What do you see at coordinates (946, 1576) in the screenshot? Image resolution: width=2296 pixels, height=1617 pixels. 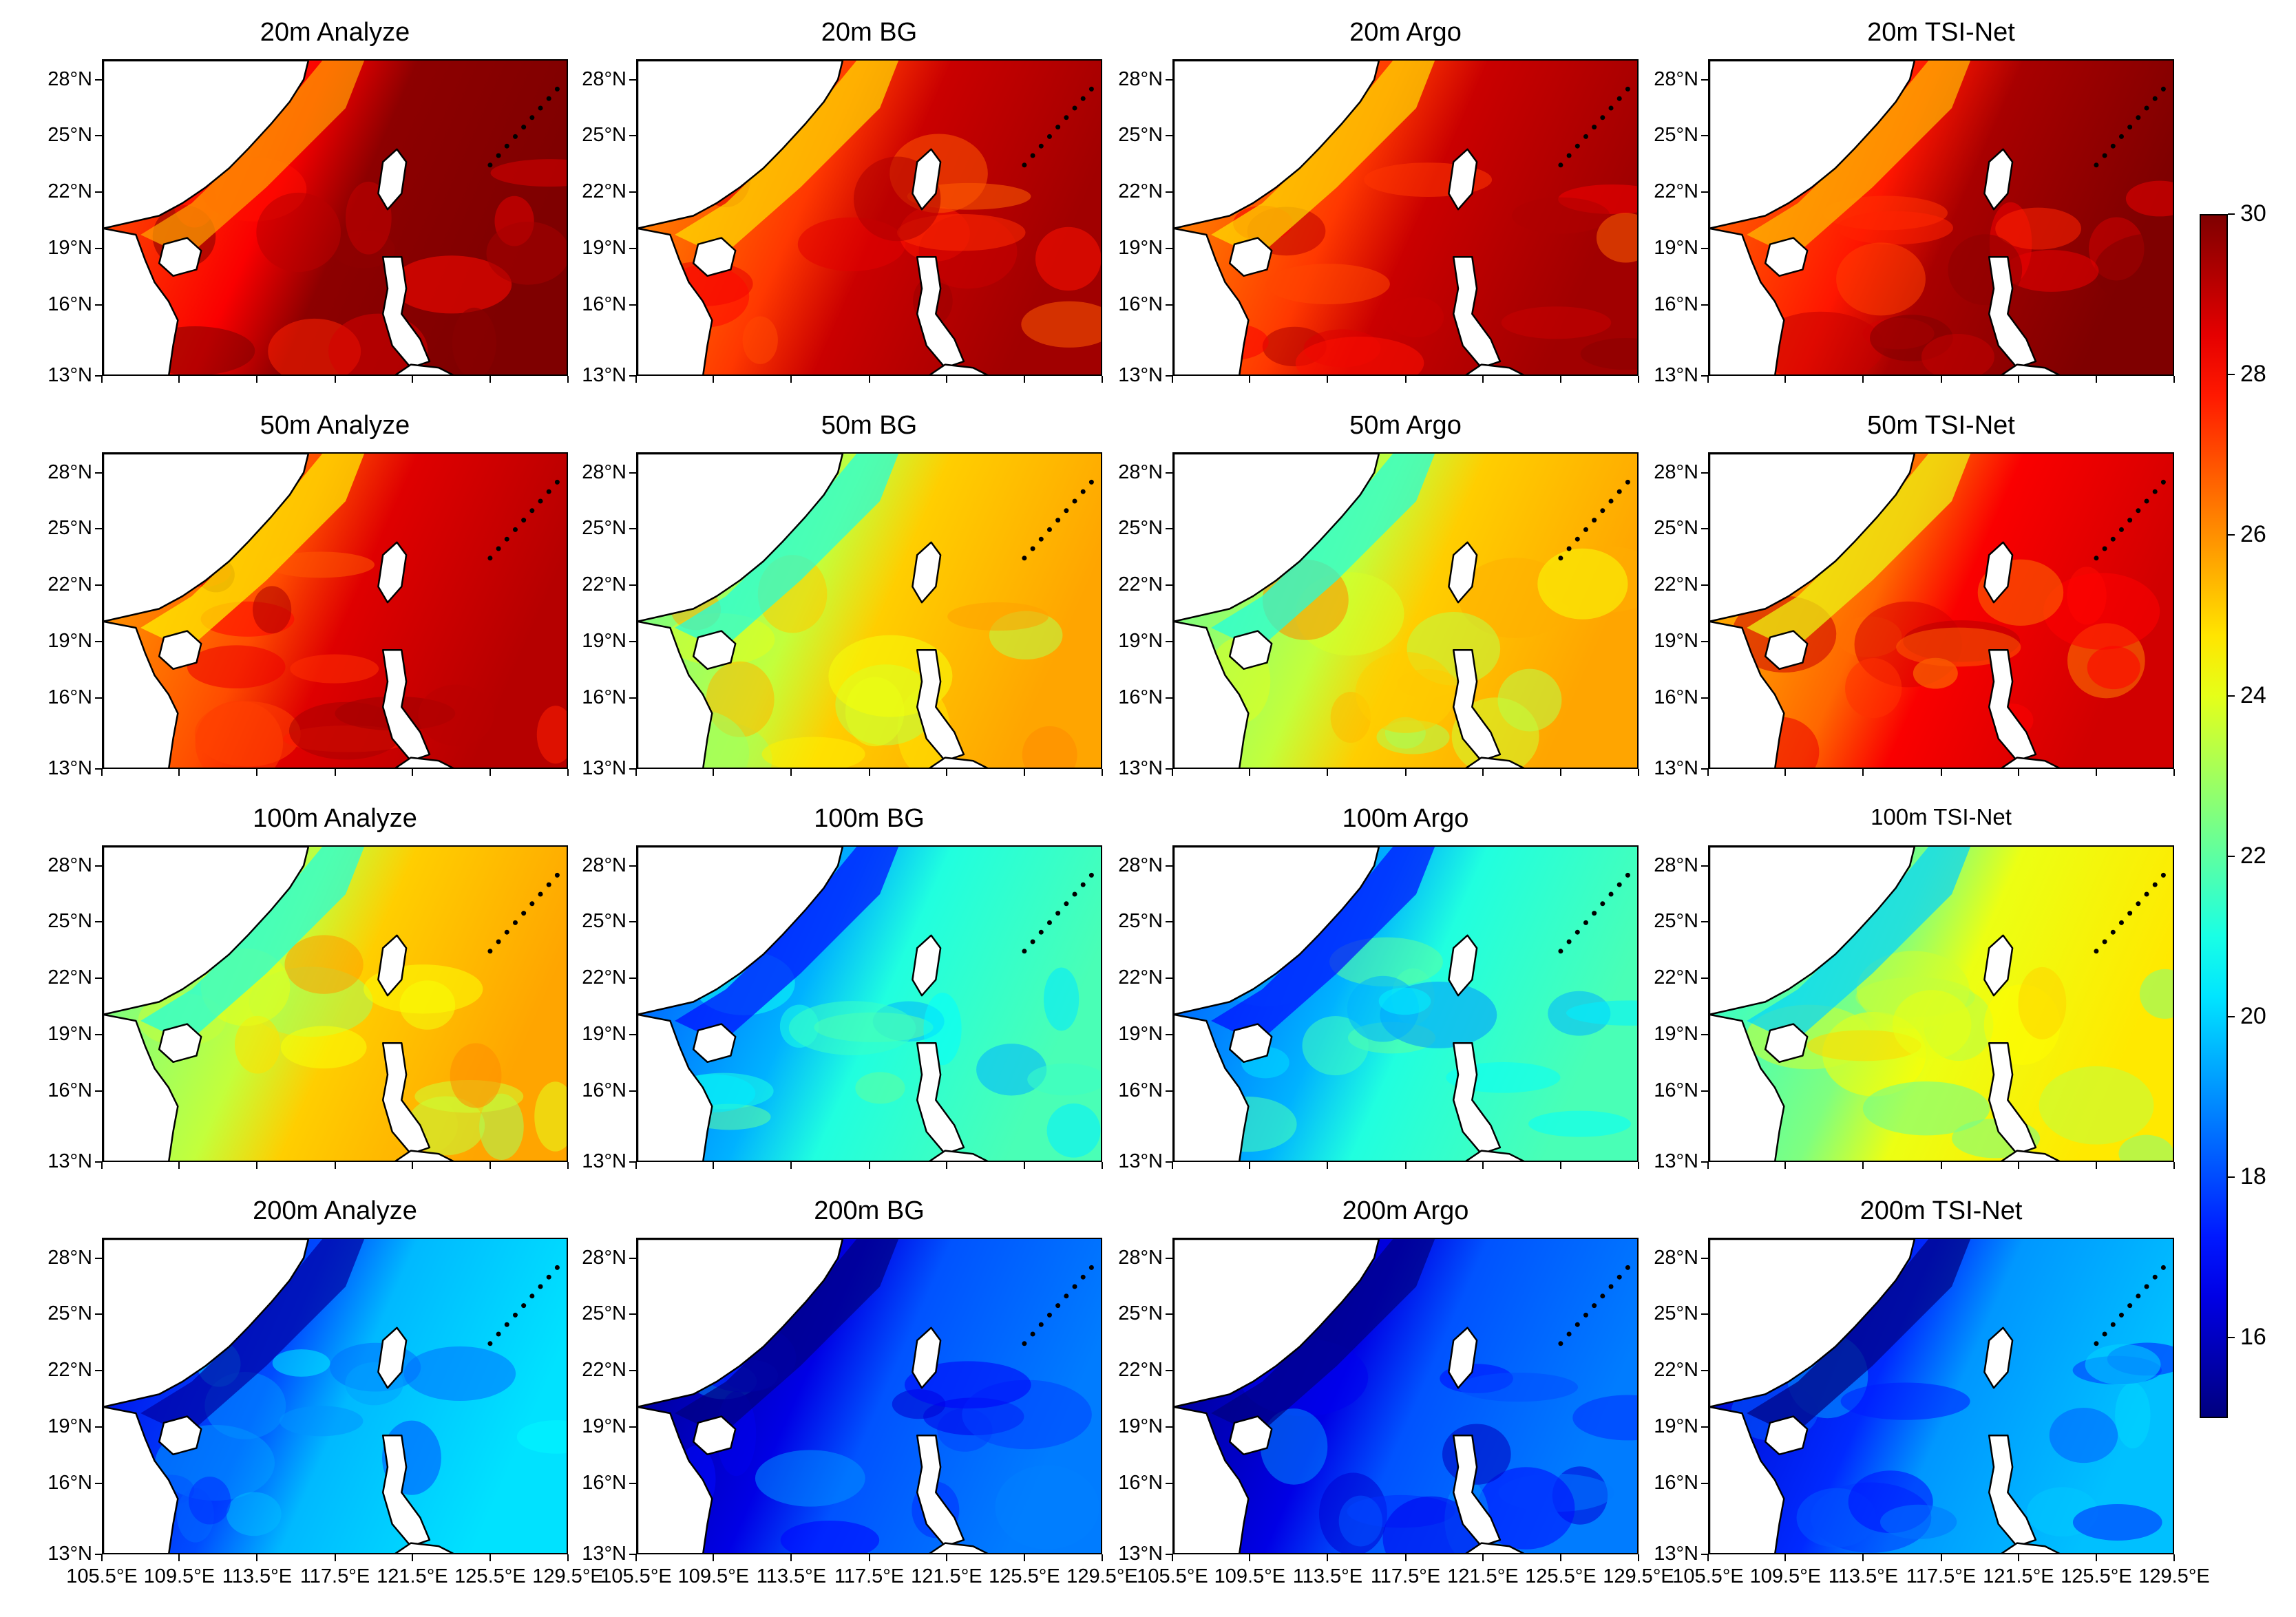 I see `longitude-label: 121.5°E` at bounding box center [946, 1576].